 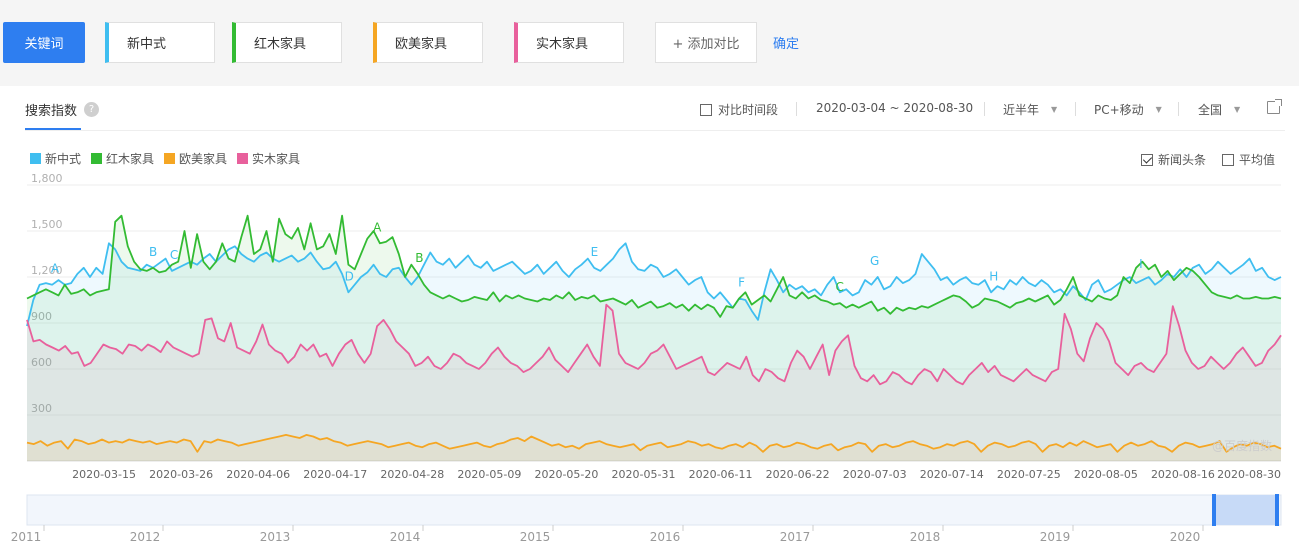 I want to click on add-compare-button: + 添加对比, so click(x=706, y=42).